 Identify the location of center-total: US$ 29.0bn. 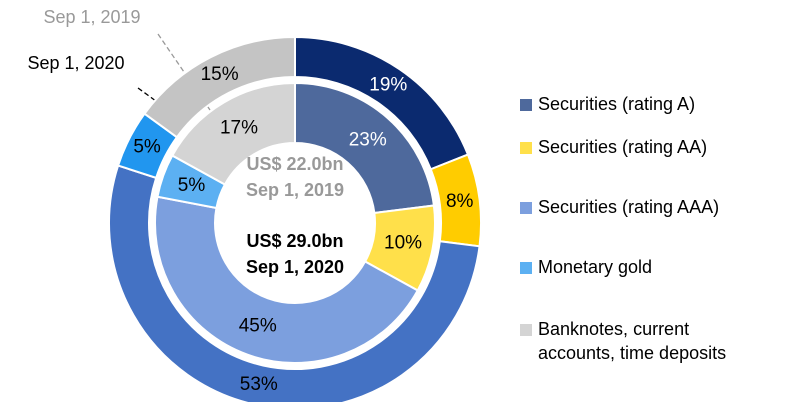
(294, 241).